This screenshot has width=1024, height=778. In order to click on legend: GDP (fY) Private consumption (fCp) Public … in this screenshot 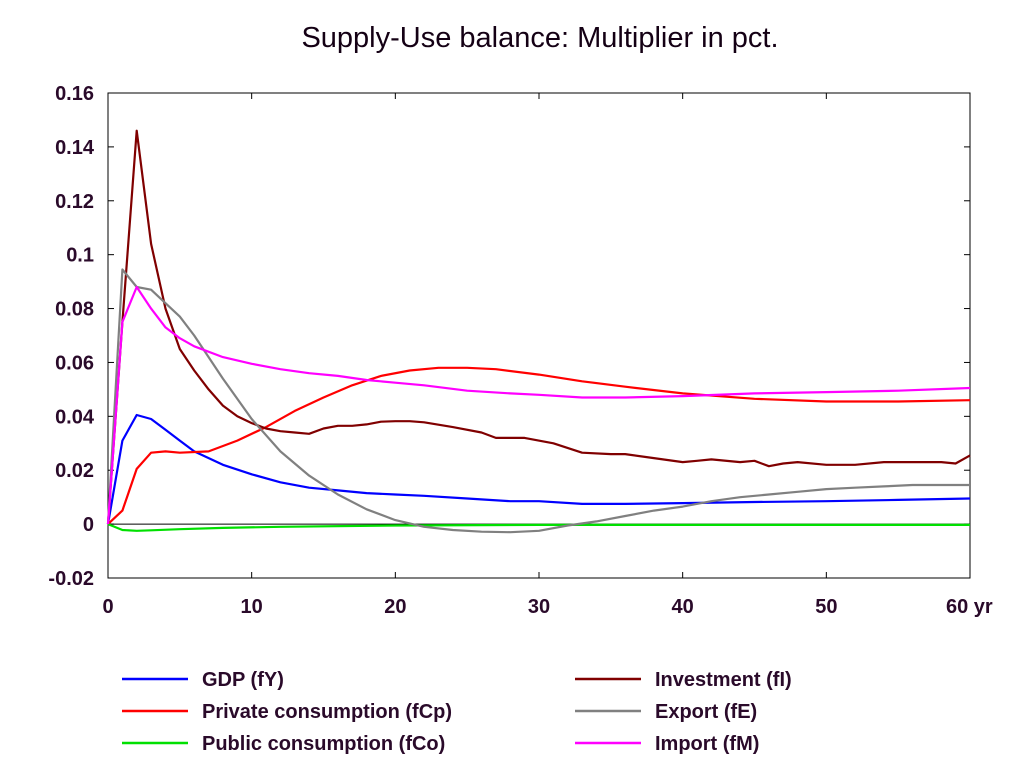, I will do `click(457, 712)`.